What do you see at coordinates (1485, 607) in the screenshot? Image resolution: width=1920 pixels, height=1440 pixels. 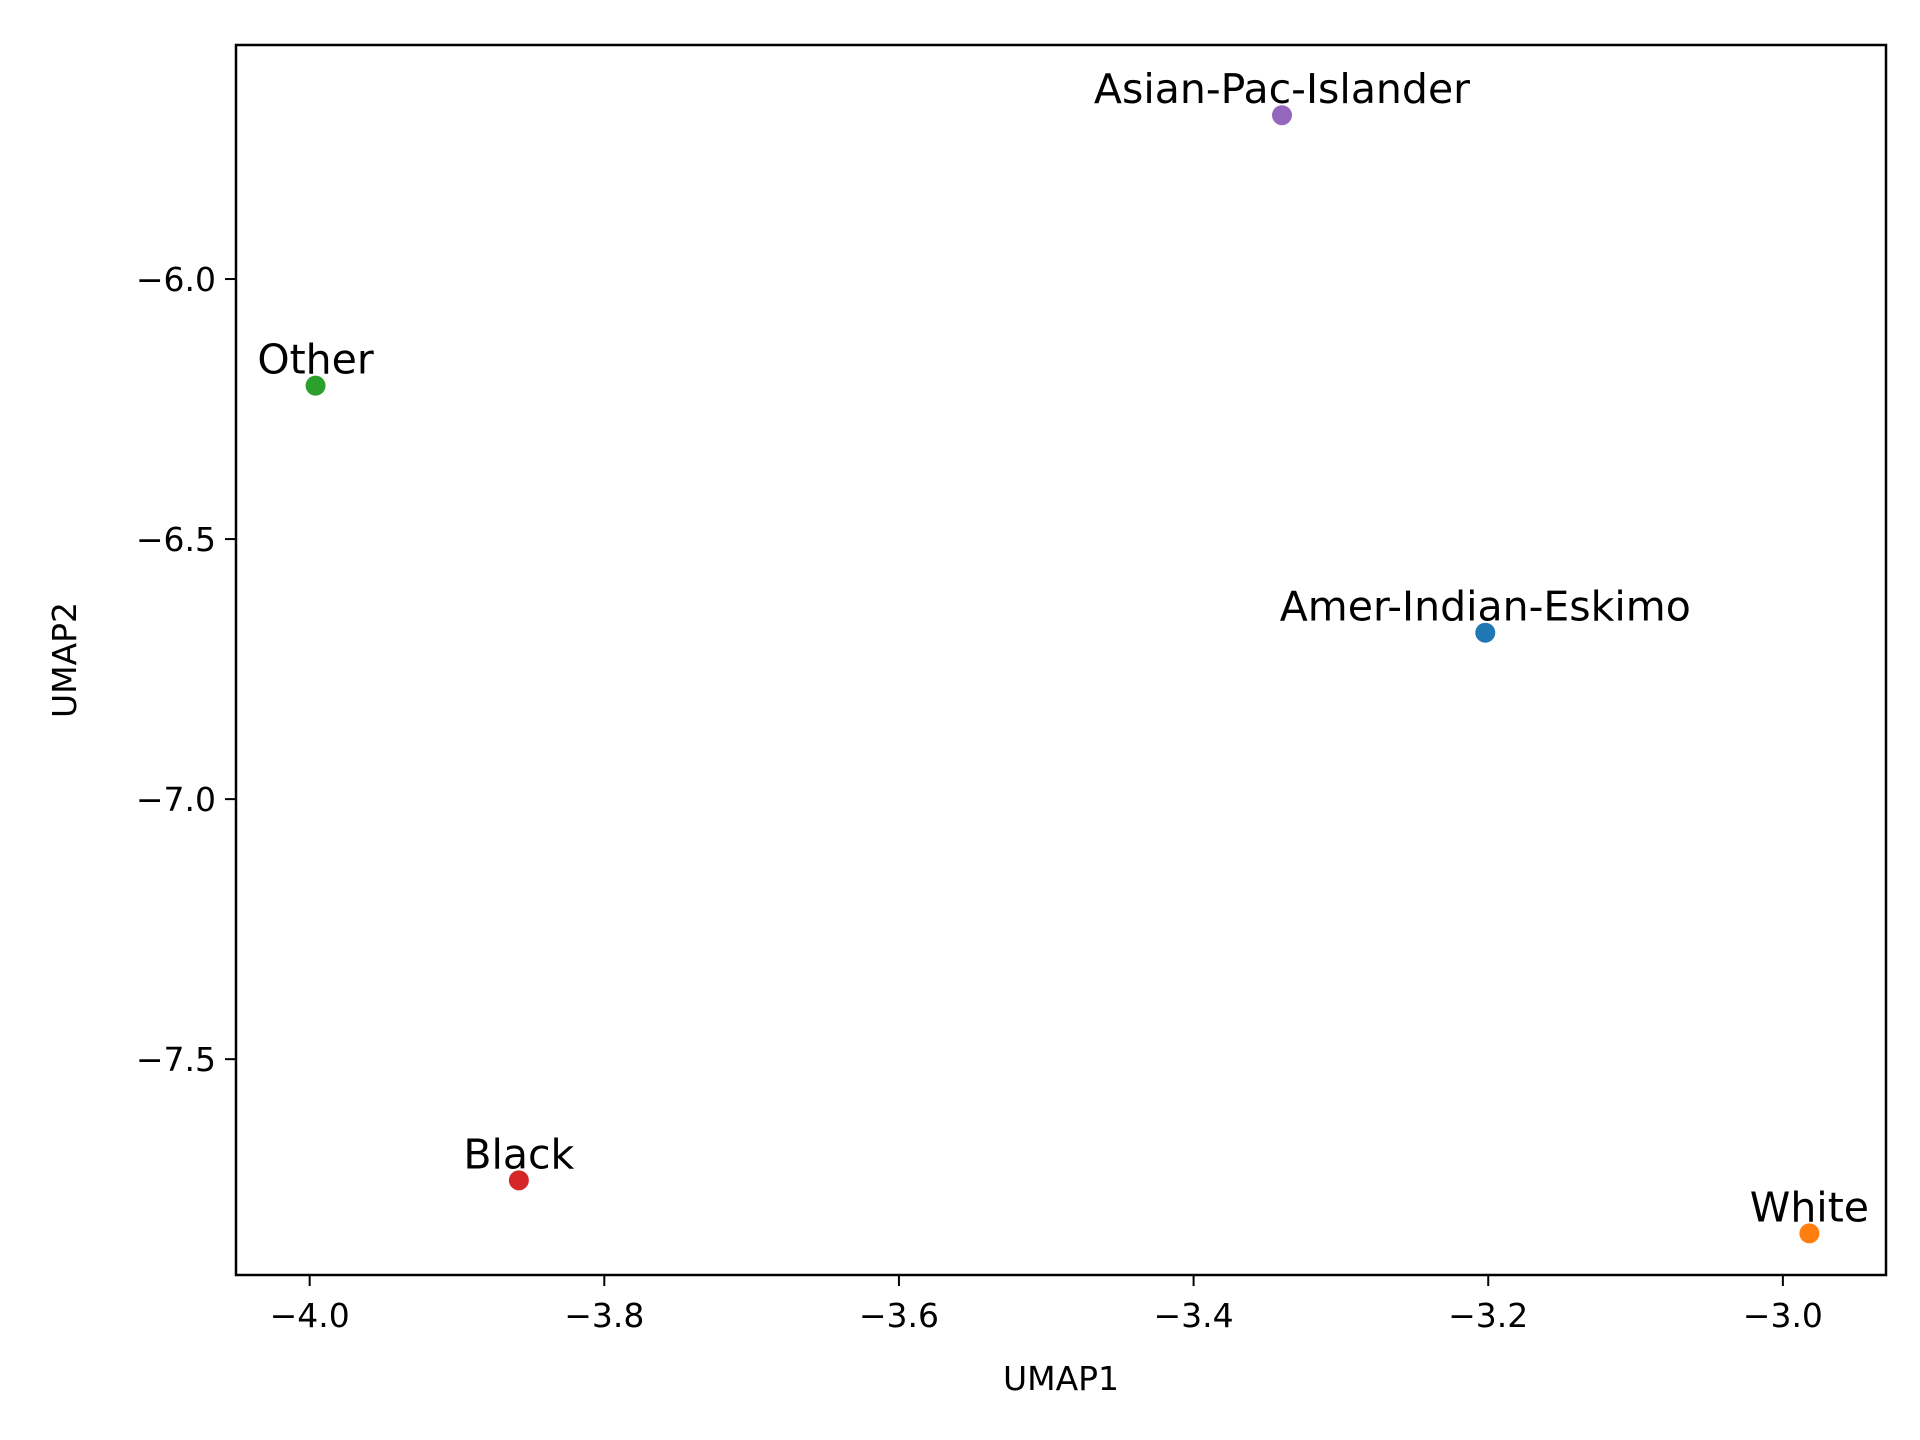 I see `point-label: Amer-Indian-Eskimo` at bounding box center [1485, 607].